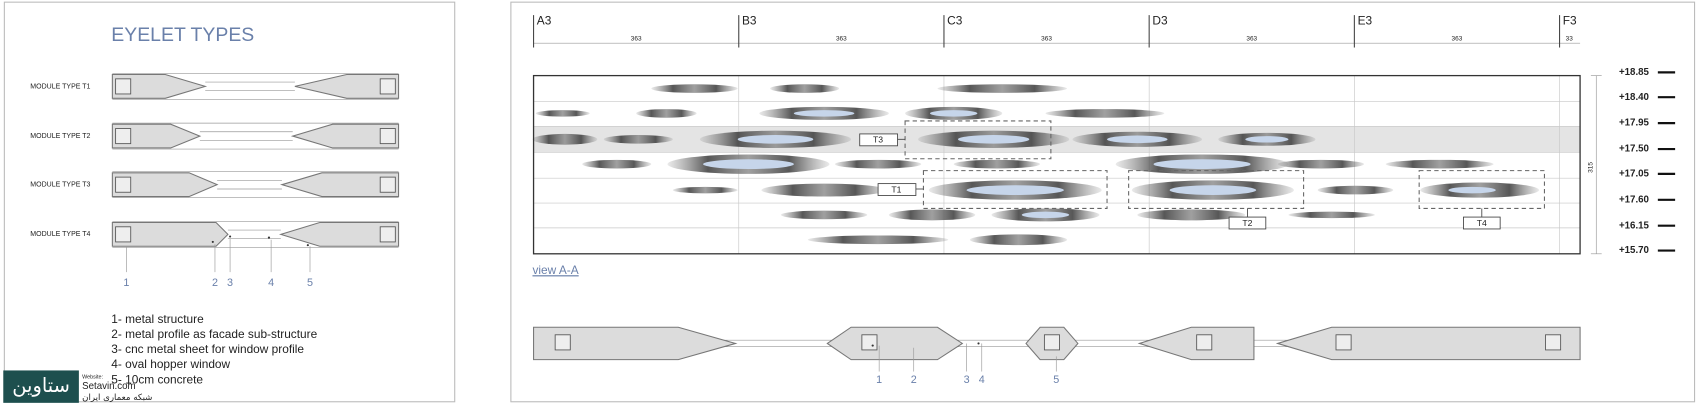 The image size is (1700, 405). What do you see at coordinates (955, 21) in the screenshot?
I see `grid-label: C3` at bounding box center [955, 21].